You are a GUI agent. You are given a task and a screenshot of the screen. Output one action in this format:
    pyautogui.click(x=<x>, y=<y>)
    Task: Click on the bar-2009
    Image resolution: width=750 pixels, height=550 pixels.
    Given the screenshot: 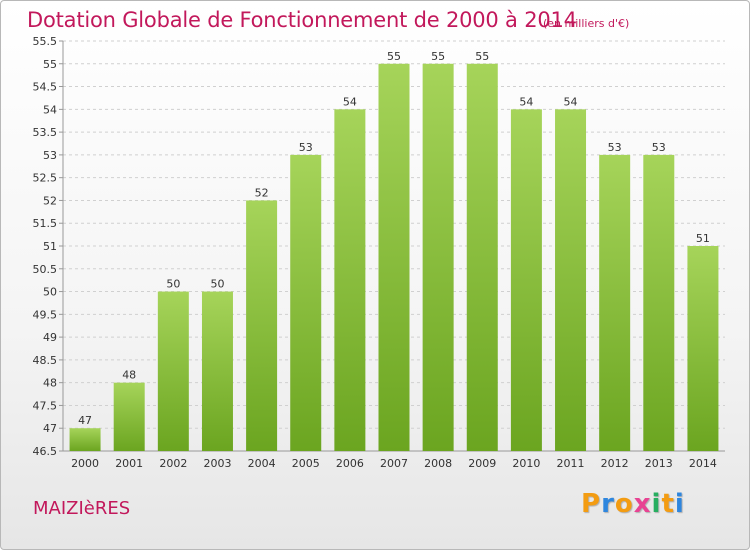 What is the action you would take?
    pyautogui.click(x=482, y=257)
    